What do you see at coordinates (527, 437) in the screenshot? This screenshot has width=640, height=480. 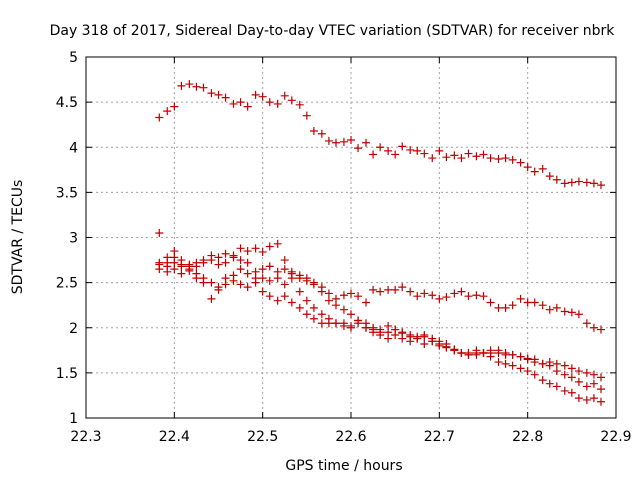 I see `x-tick-label: 22.8` at bounding box center [527, 437].